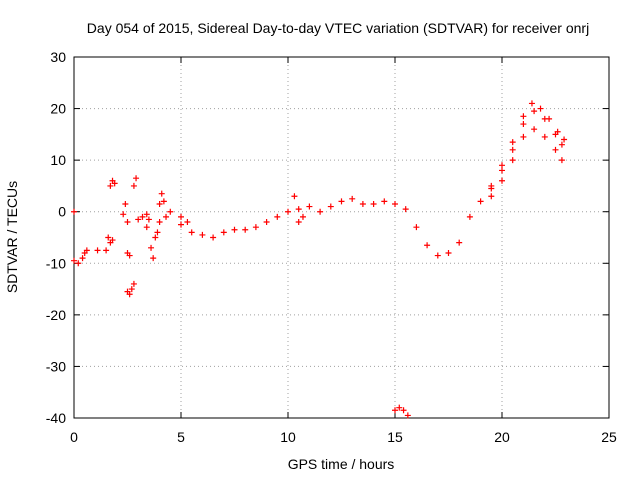 The image size is (640, 480). I want to click on y-tick-label: 10, so click(58, 160).